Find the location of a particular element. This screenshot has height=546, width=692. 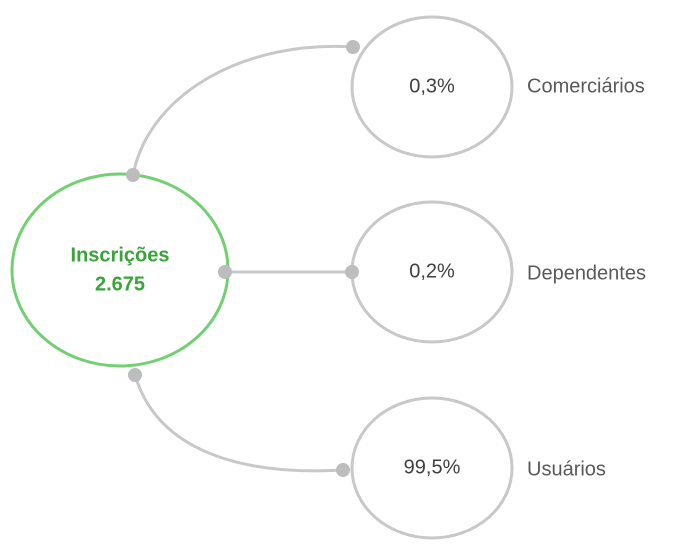

center-node is located at coordinates (120, 270).